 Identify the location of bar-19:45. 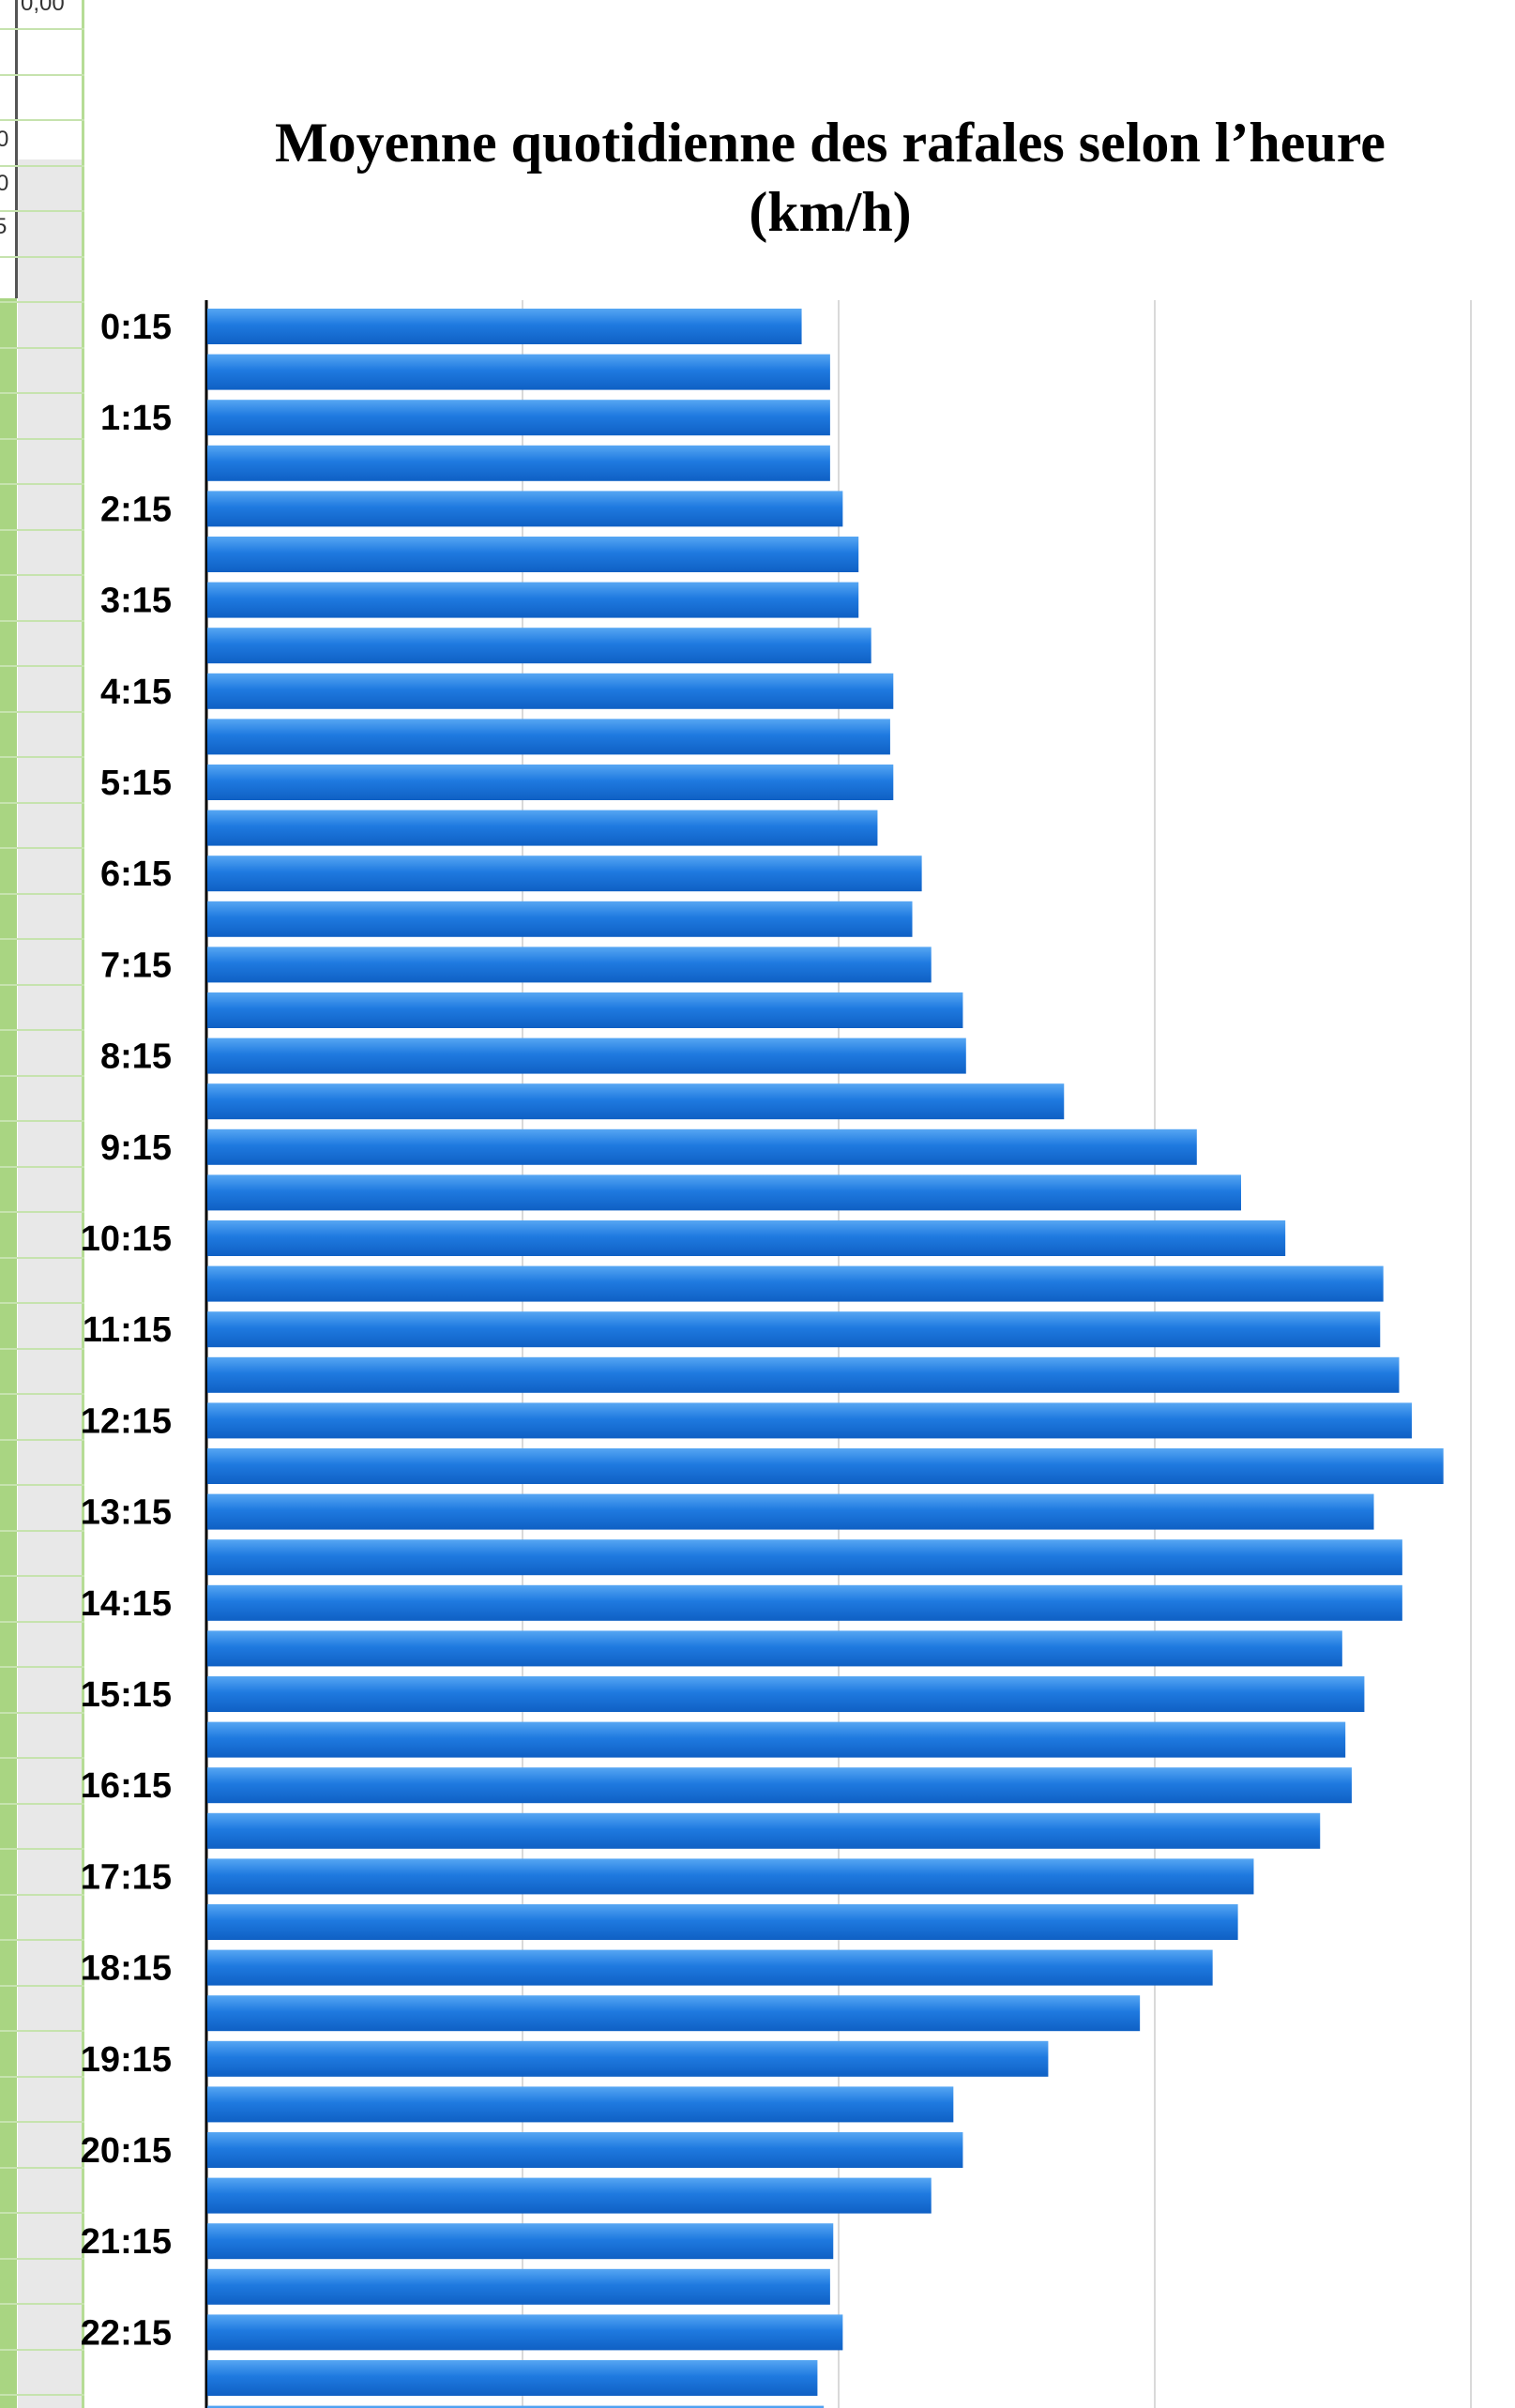
(580, 2104).